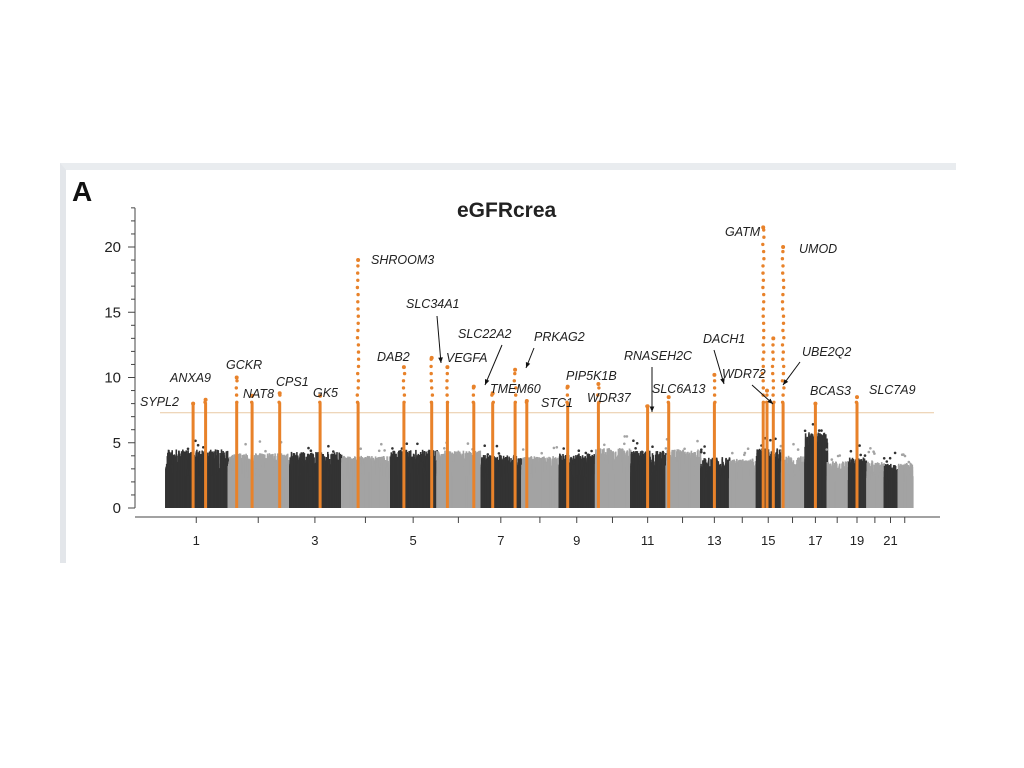 The width and height of the screenshot is (1024, 768). I want to click on panel-letter: A, so click(82, 191).